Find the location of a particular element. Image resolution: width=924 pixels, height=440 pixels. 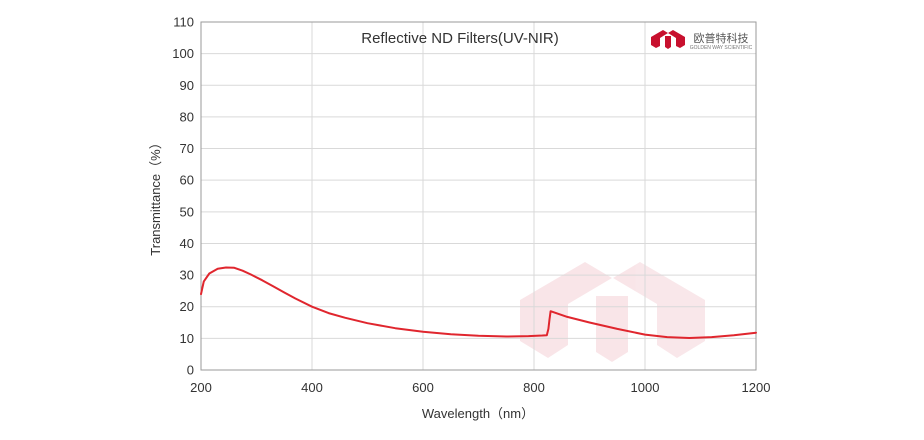

y-tick-label: 70 is located at coordinates (187, 148).